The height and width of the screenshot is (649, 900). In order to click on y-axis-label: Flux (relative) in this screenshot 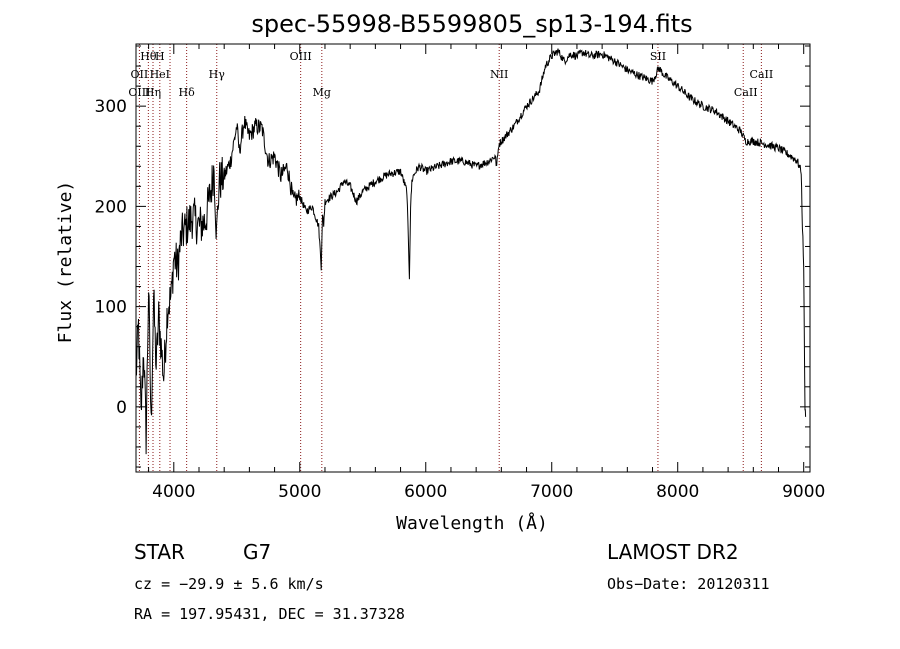, I will do `click(65, 262)`.